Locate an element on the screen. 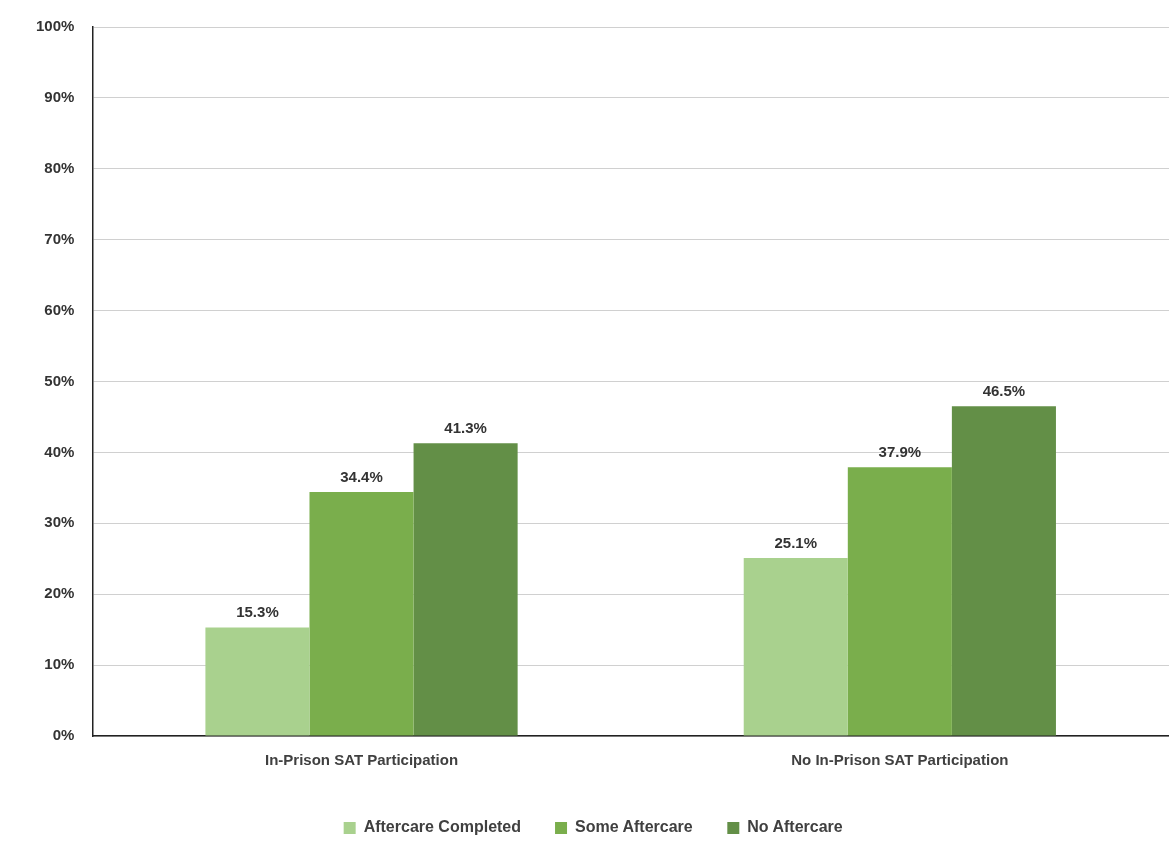 This screenshot has width=1169, height=850. y-tick-label: 70% is located at coordinates (59, 238).